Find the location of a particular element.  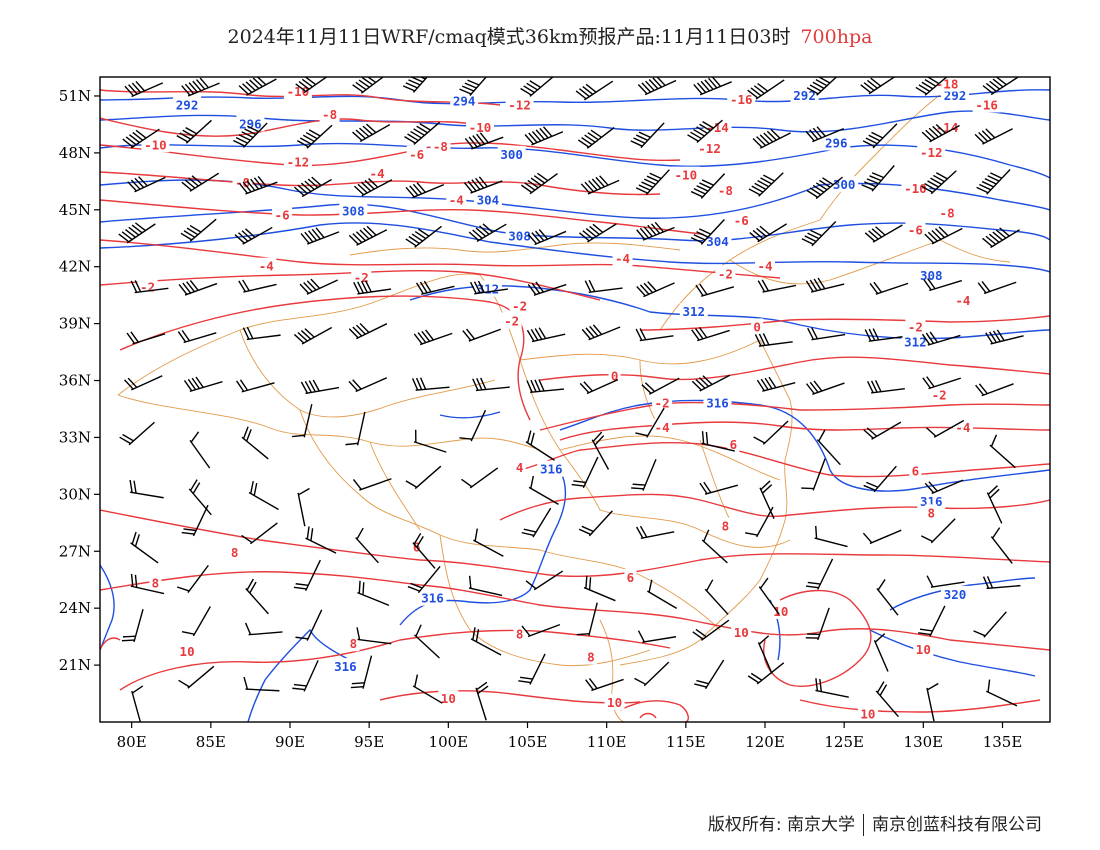

contour-label: 312 is located at coordinates (693, 311).